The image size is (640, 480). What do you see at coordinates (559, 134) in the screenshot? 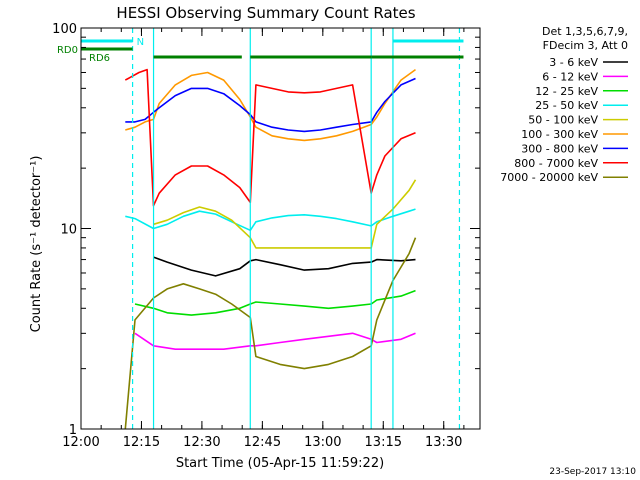
I see `legend-label-5: 100 - 300 keV` at bounding box center [559, 134].